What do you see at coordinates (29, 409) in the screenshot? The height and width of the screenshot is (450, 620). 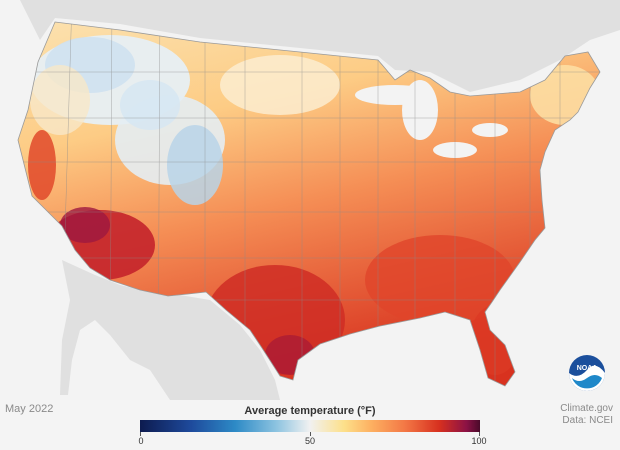 I see `date-label: May 2022` at bounding box center [29, 409].